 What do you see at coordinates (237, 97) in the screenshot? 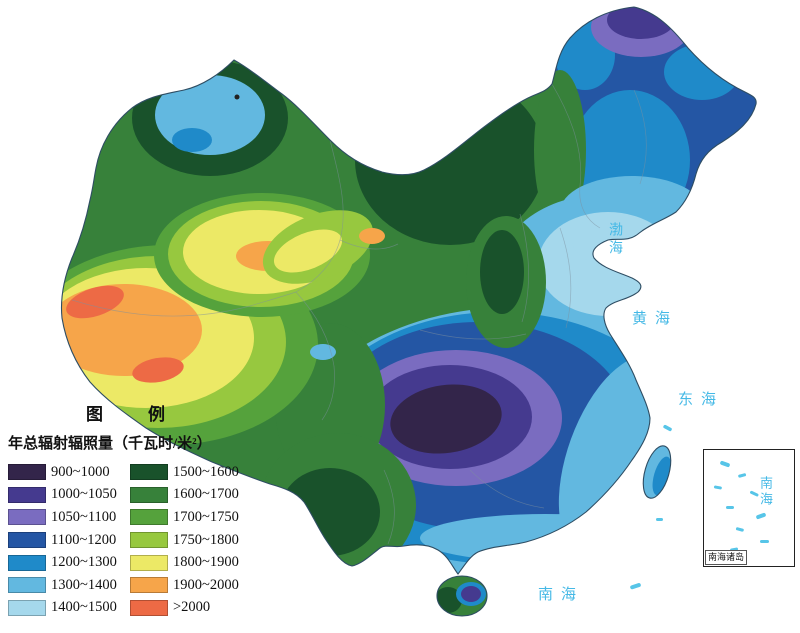
I see `city-marker` at bounding box center [237, 97].